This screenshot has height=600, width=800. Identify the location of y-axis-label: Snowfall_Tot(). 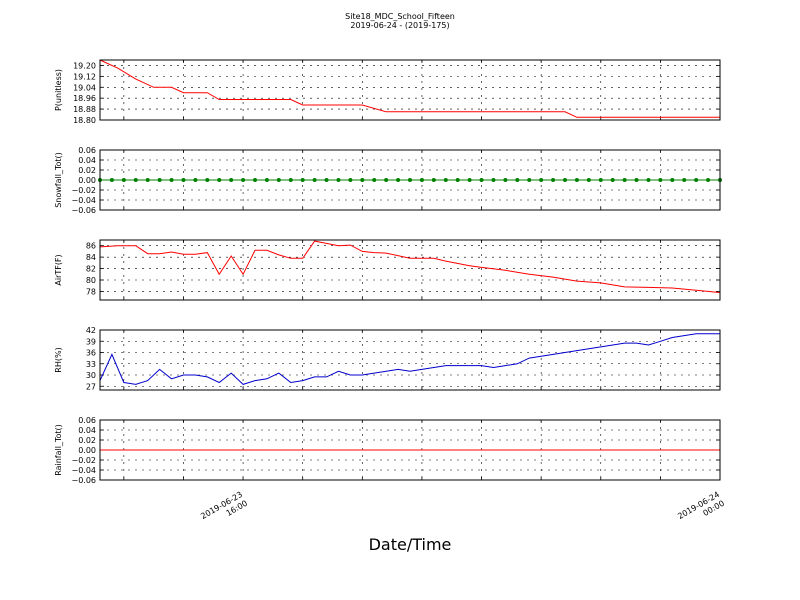
(58, 180).